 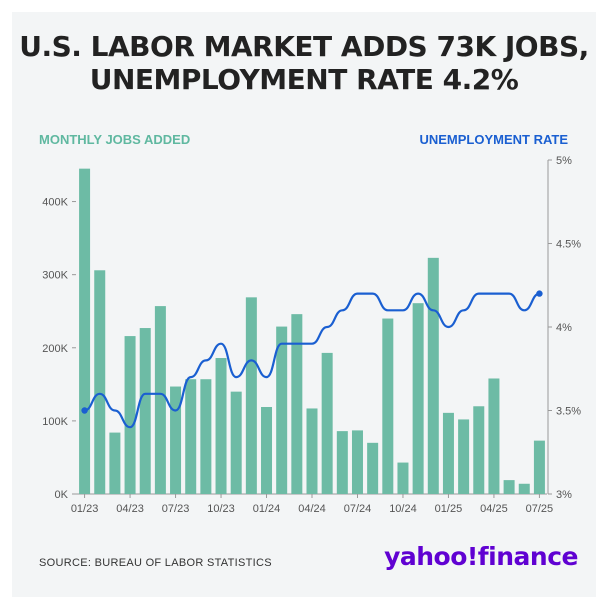 What do you see at coordinates (221, 509) in the screenshot?
I see `x-tick-label: 10/23` at bounding box center [221, 509].